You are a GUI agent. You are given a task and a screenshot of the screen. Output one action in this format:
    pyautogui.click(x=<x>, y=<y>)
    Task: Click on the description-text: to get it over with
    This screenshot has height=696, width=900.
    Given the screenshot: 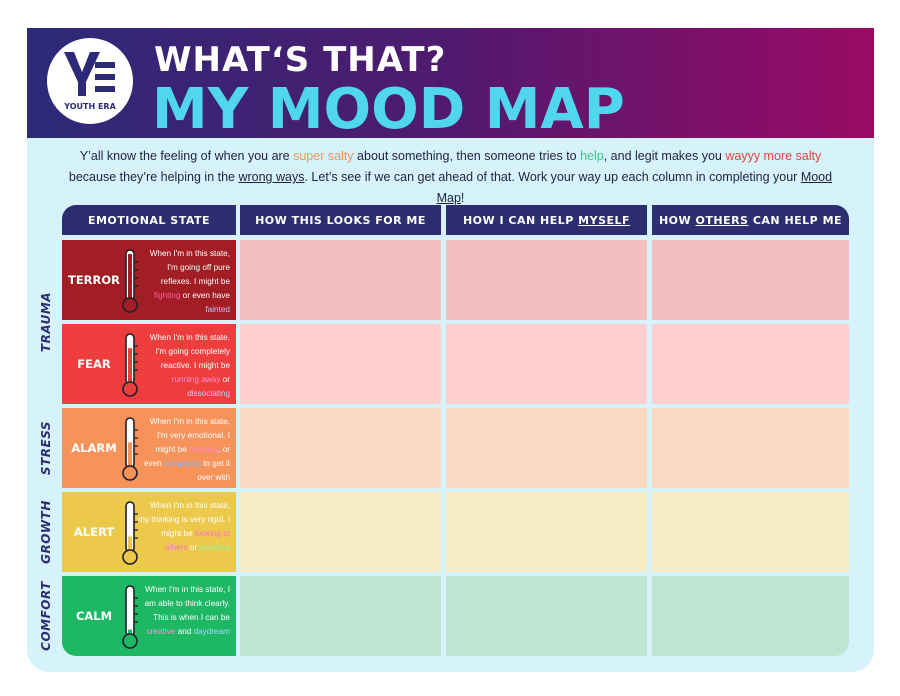 What is the action you would take?
    pyautogui.click(x=213, y=470)
    